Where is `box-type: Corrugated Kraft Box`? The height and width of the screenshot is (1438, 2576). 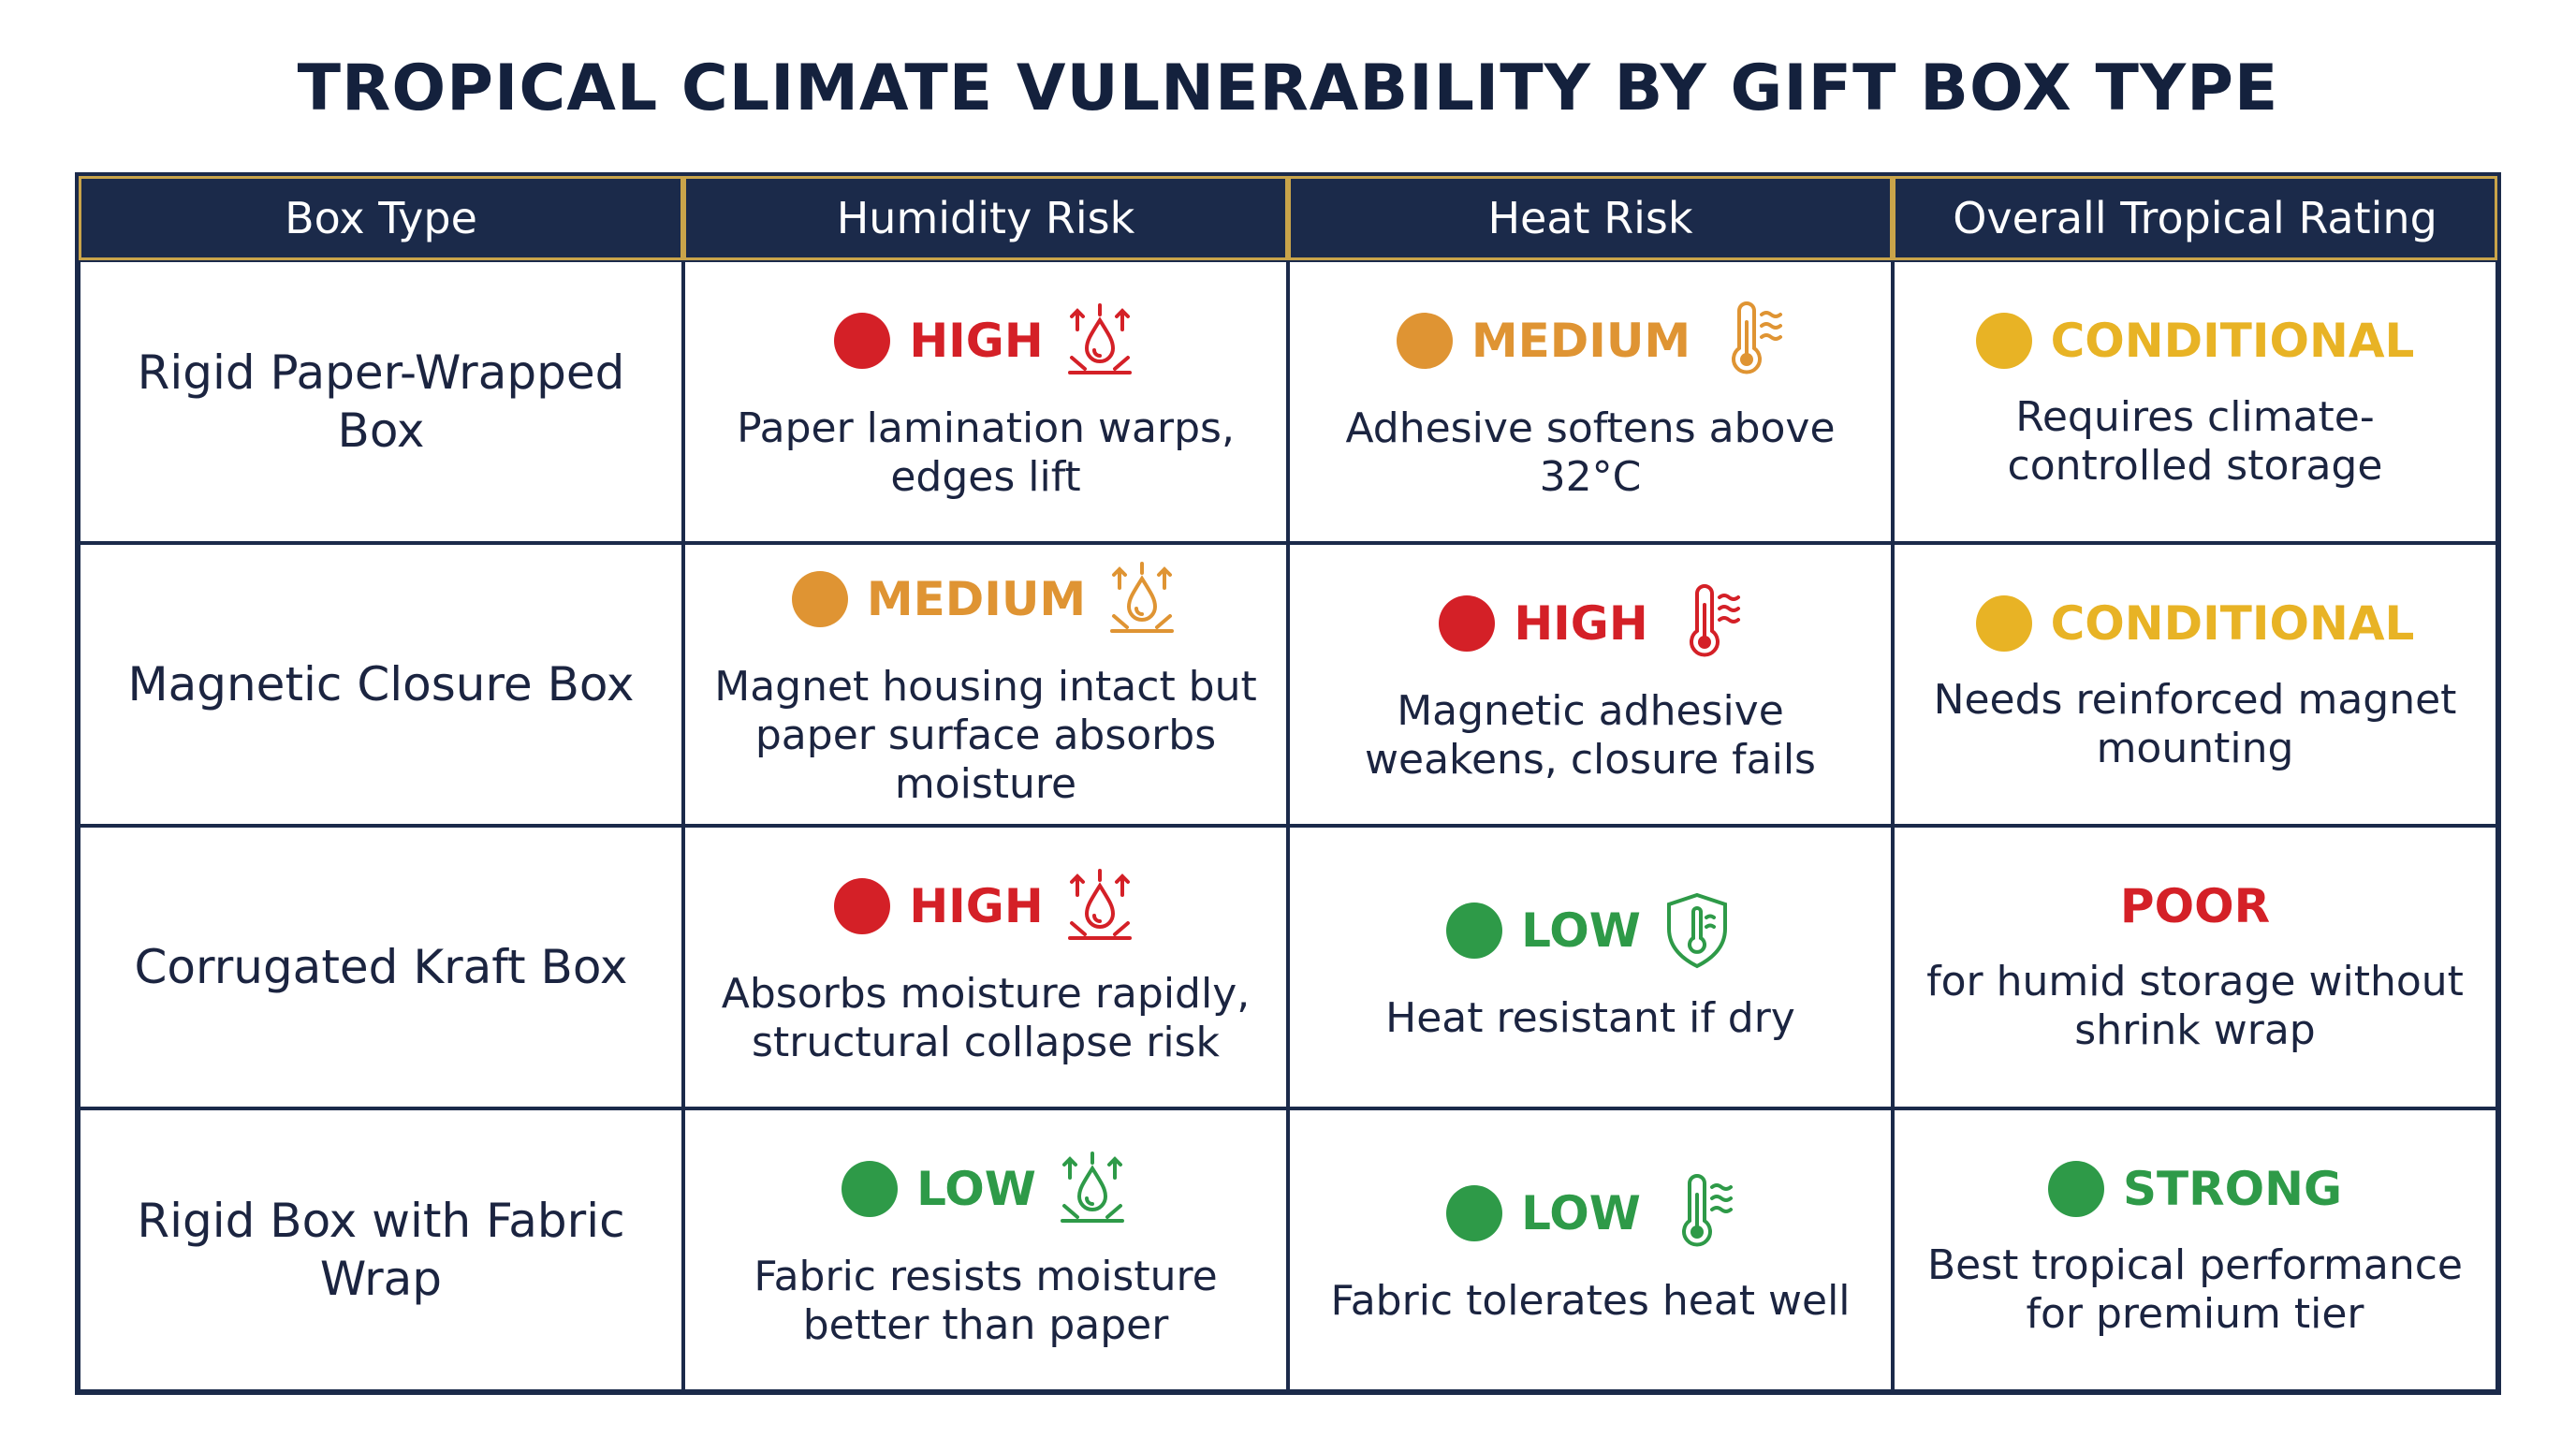
box-type: Corrugated Kraft Box is located at coordinates (381, 967).